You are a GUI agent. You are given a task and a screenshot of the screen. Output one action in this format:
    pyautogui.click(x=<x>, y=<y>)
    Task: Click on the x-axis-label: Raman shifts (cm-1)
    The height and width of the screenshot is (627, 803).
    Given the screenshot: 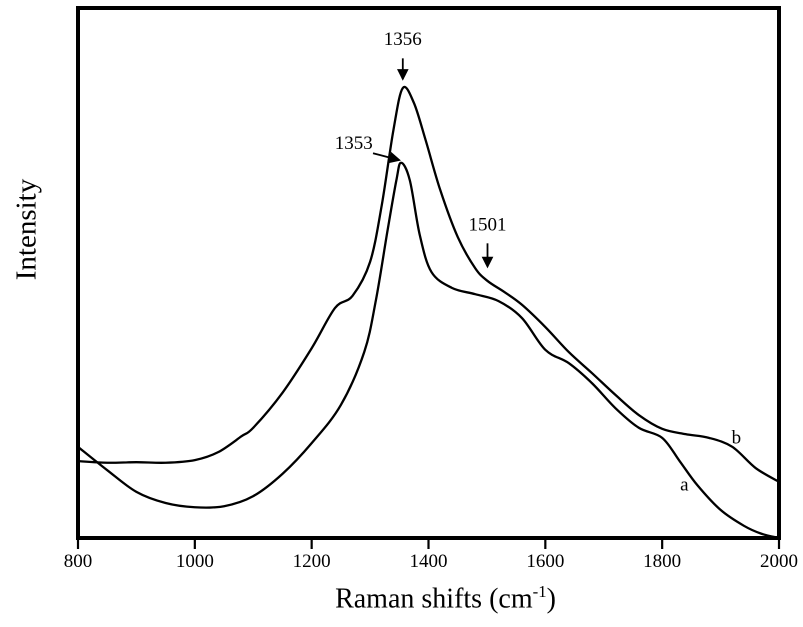 What is the action you would take?
    pyautogui.click(x=445, y=598)
    